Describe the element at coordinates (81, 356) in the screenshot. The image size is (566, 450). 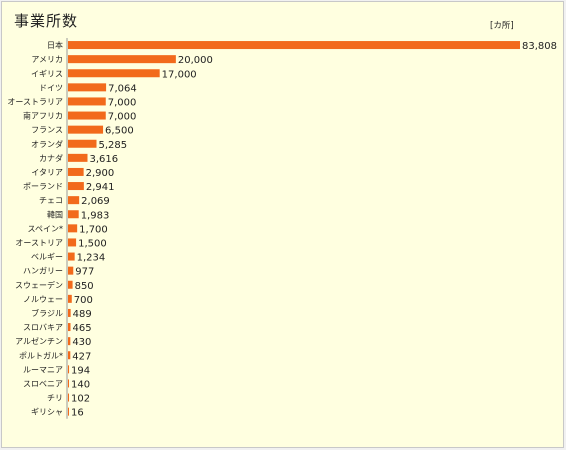
I see `value-label: 427` at that location.